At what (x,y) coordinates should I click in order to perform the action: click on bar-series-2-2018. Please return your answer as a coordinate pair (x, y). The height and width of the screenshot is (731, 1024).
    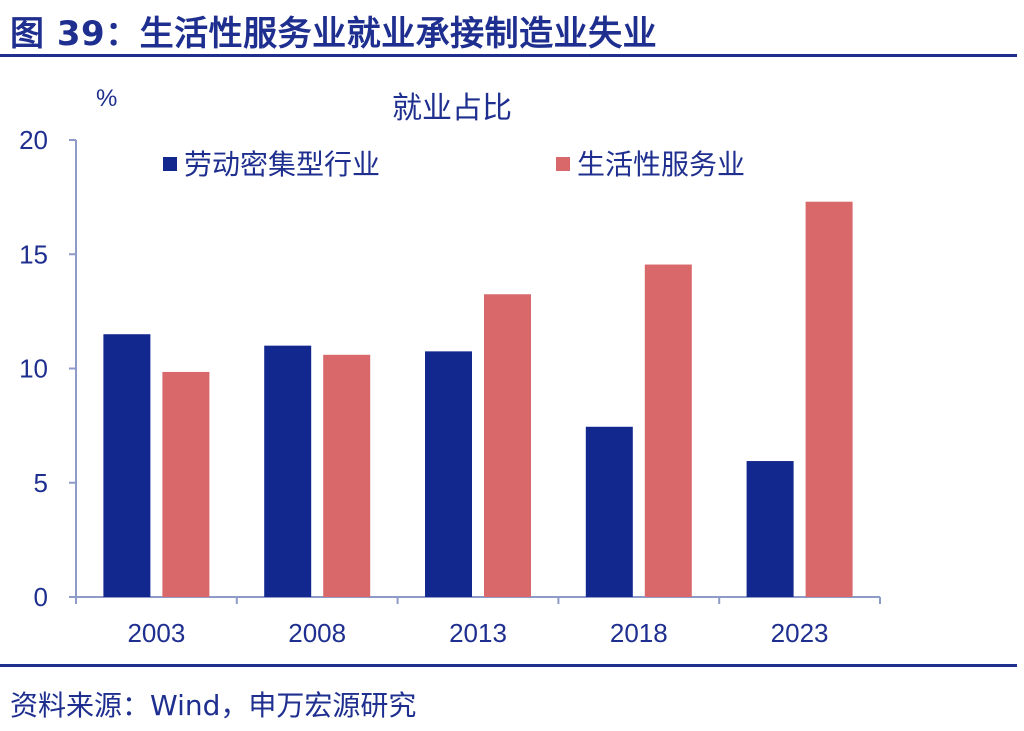
    Looking at the image, I should click on (668, 430).